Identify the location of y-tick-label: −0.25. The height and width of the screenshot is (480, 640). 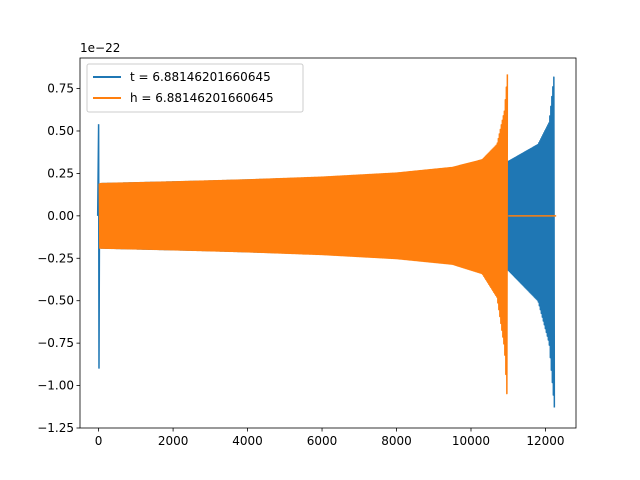
(55, 258).